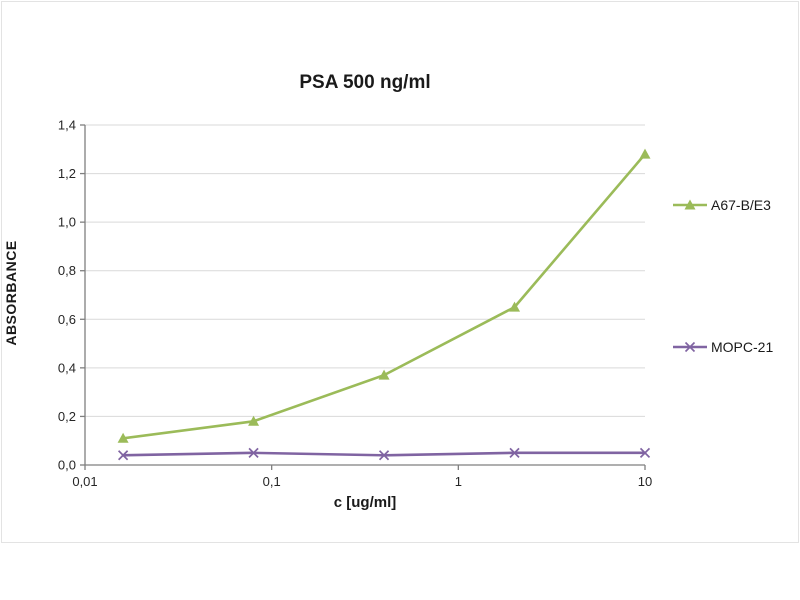 The height and width of the screenshot is (600, 800). I want to click on x-tick-label: 0,01, so click(84, 481).